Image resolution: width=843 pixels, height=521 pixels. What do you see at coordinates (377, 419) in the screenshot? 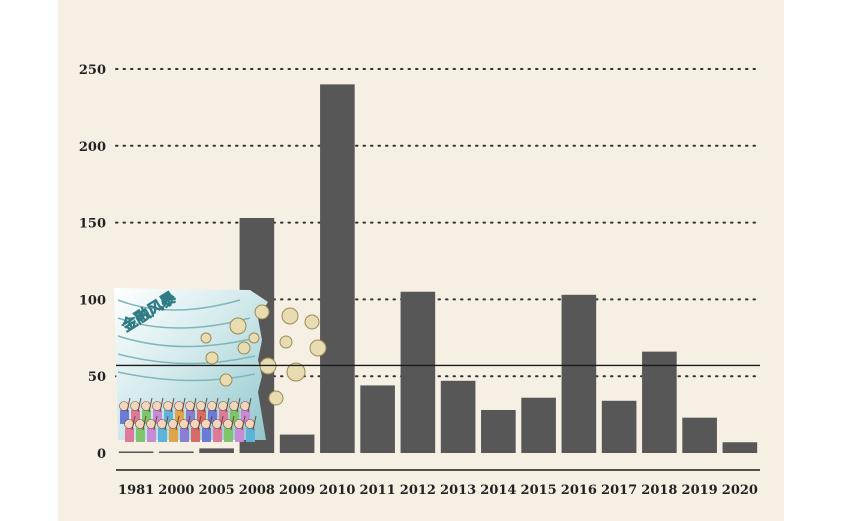
I see `bar-2011` at bounding box center [377, 419].